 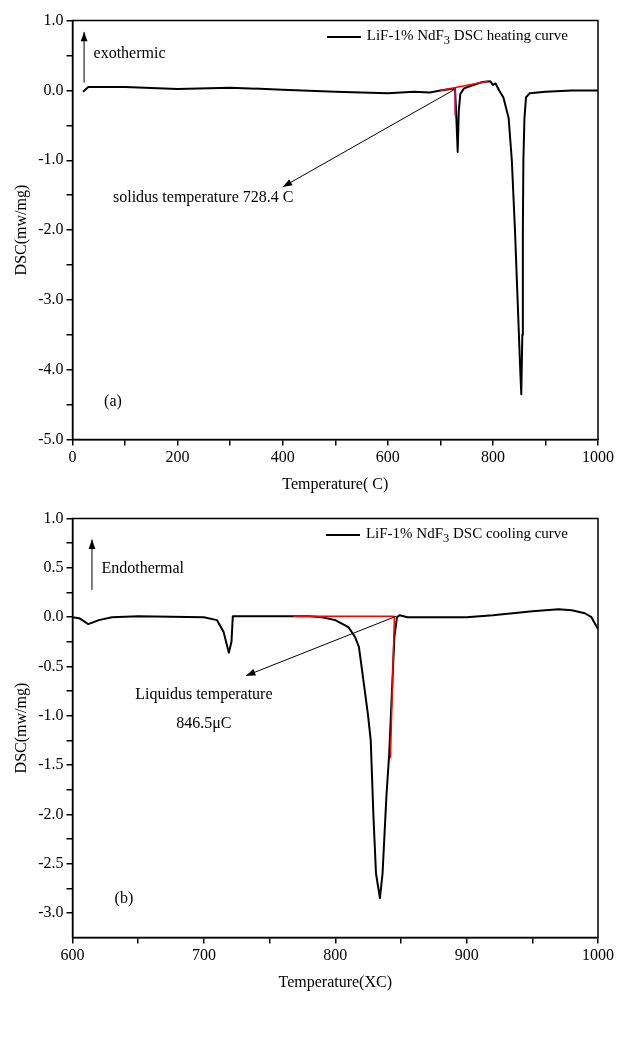 I want to click on y-tick-label: -0.5, so click(x=51, y=665).